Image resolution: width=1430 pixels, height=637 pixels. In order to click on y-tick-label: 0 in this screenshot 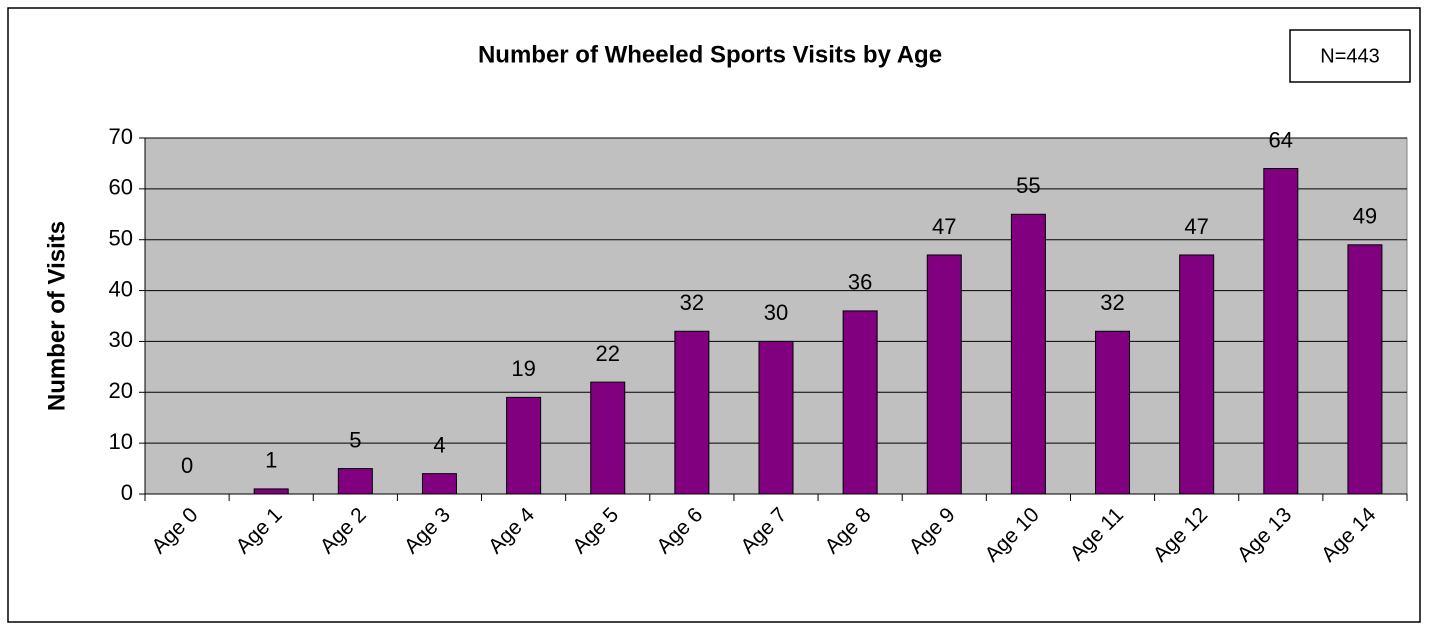, I will do `click(127, 492)`.